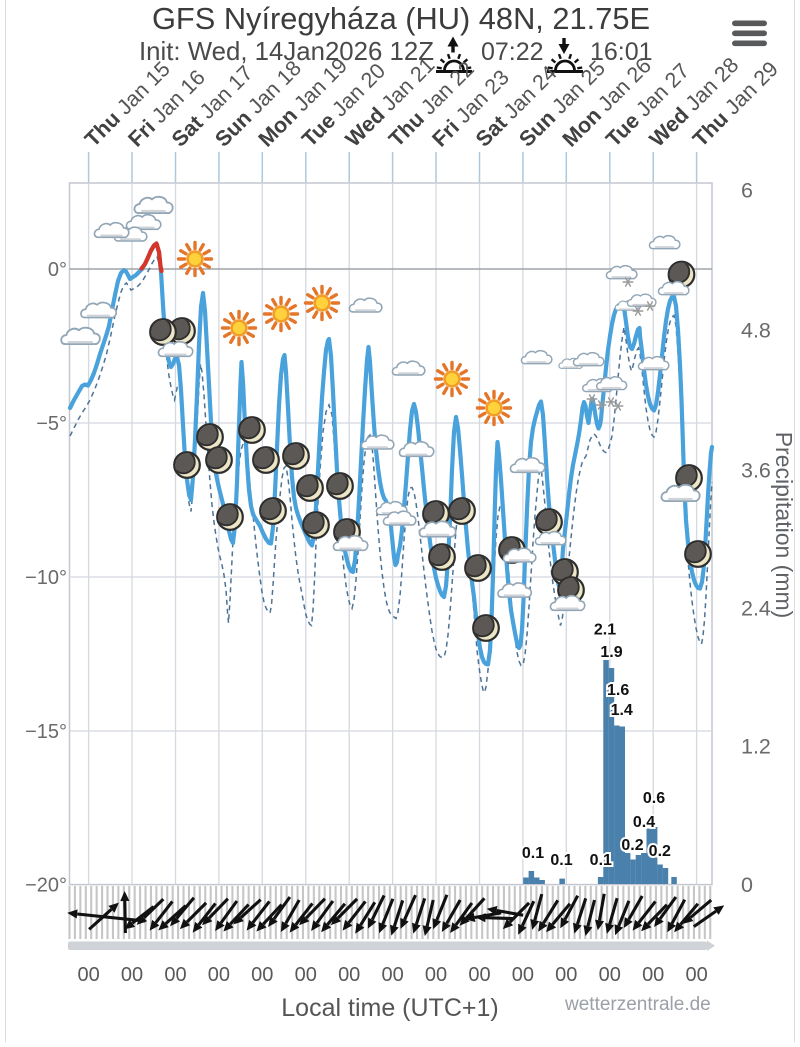 The height and width of the screenshot is (1047, 800). What do you see at coordinates (784, 525) in the screenshot?
I see `svg-text: Precipitation (mm)` at bounding box center [784, 525].